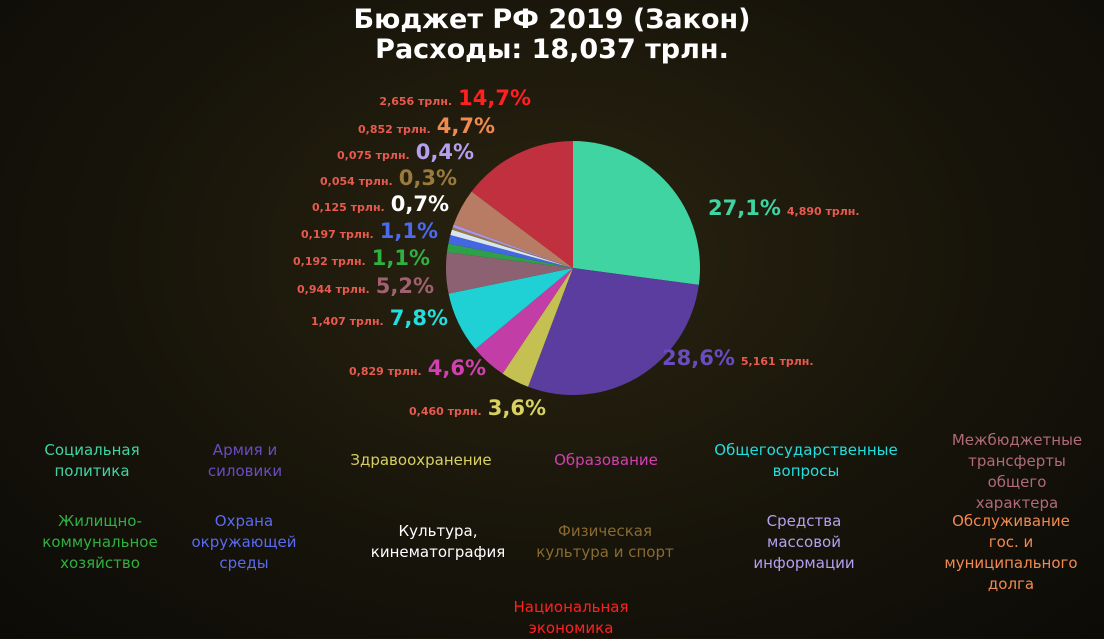  What do you see at coordinates (605, 541) in the screenshot?
I see `legend-item: Физическая культура и спорт` at bounding box center [605, 541].